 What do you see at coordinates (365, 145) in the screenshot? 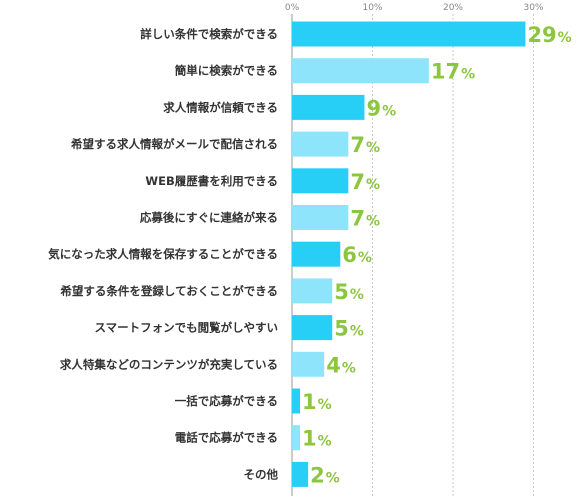
I see `value-label-4: 7%` at bounding box center [365, 145].